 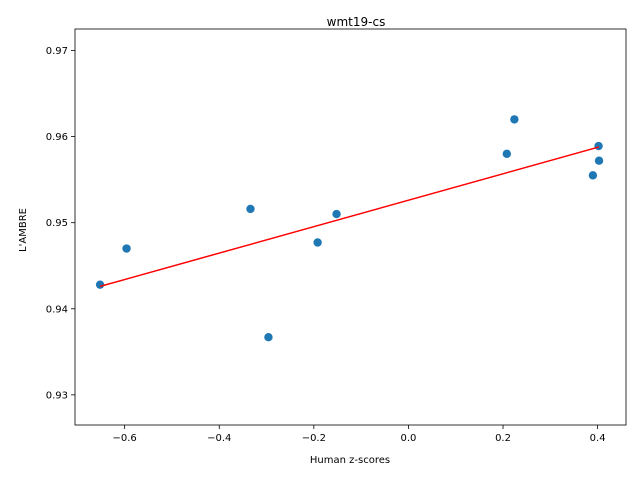 I want to click on x-tick-label-3: 0.0, so click(x=408, y=438).